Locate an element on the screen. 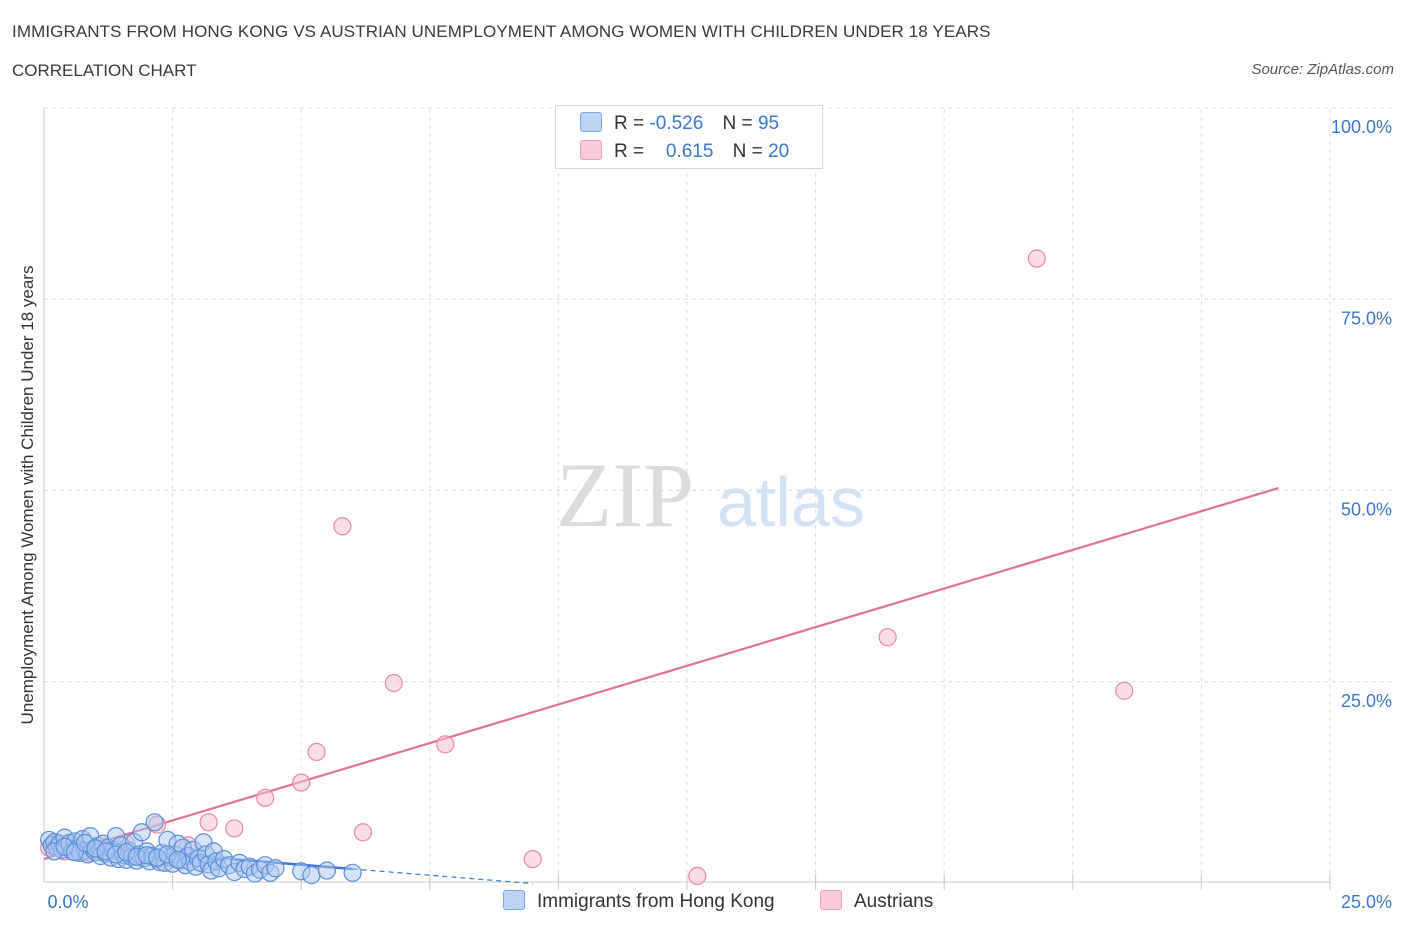 The image size is (1406, 930). watermark-atlas: atlas is located at coordinates (791, 502).